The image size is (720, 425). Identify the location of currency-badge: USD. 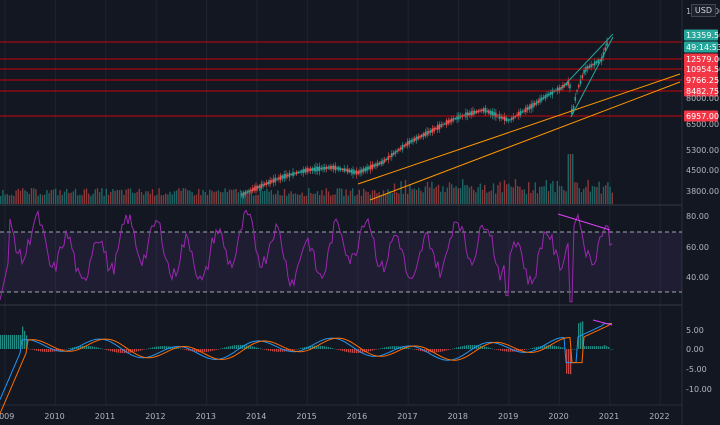
(703, 10).